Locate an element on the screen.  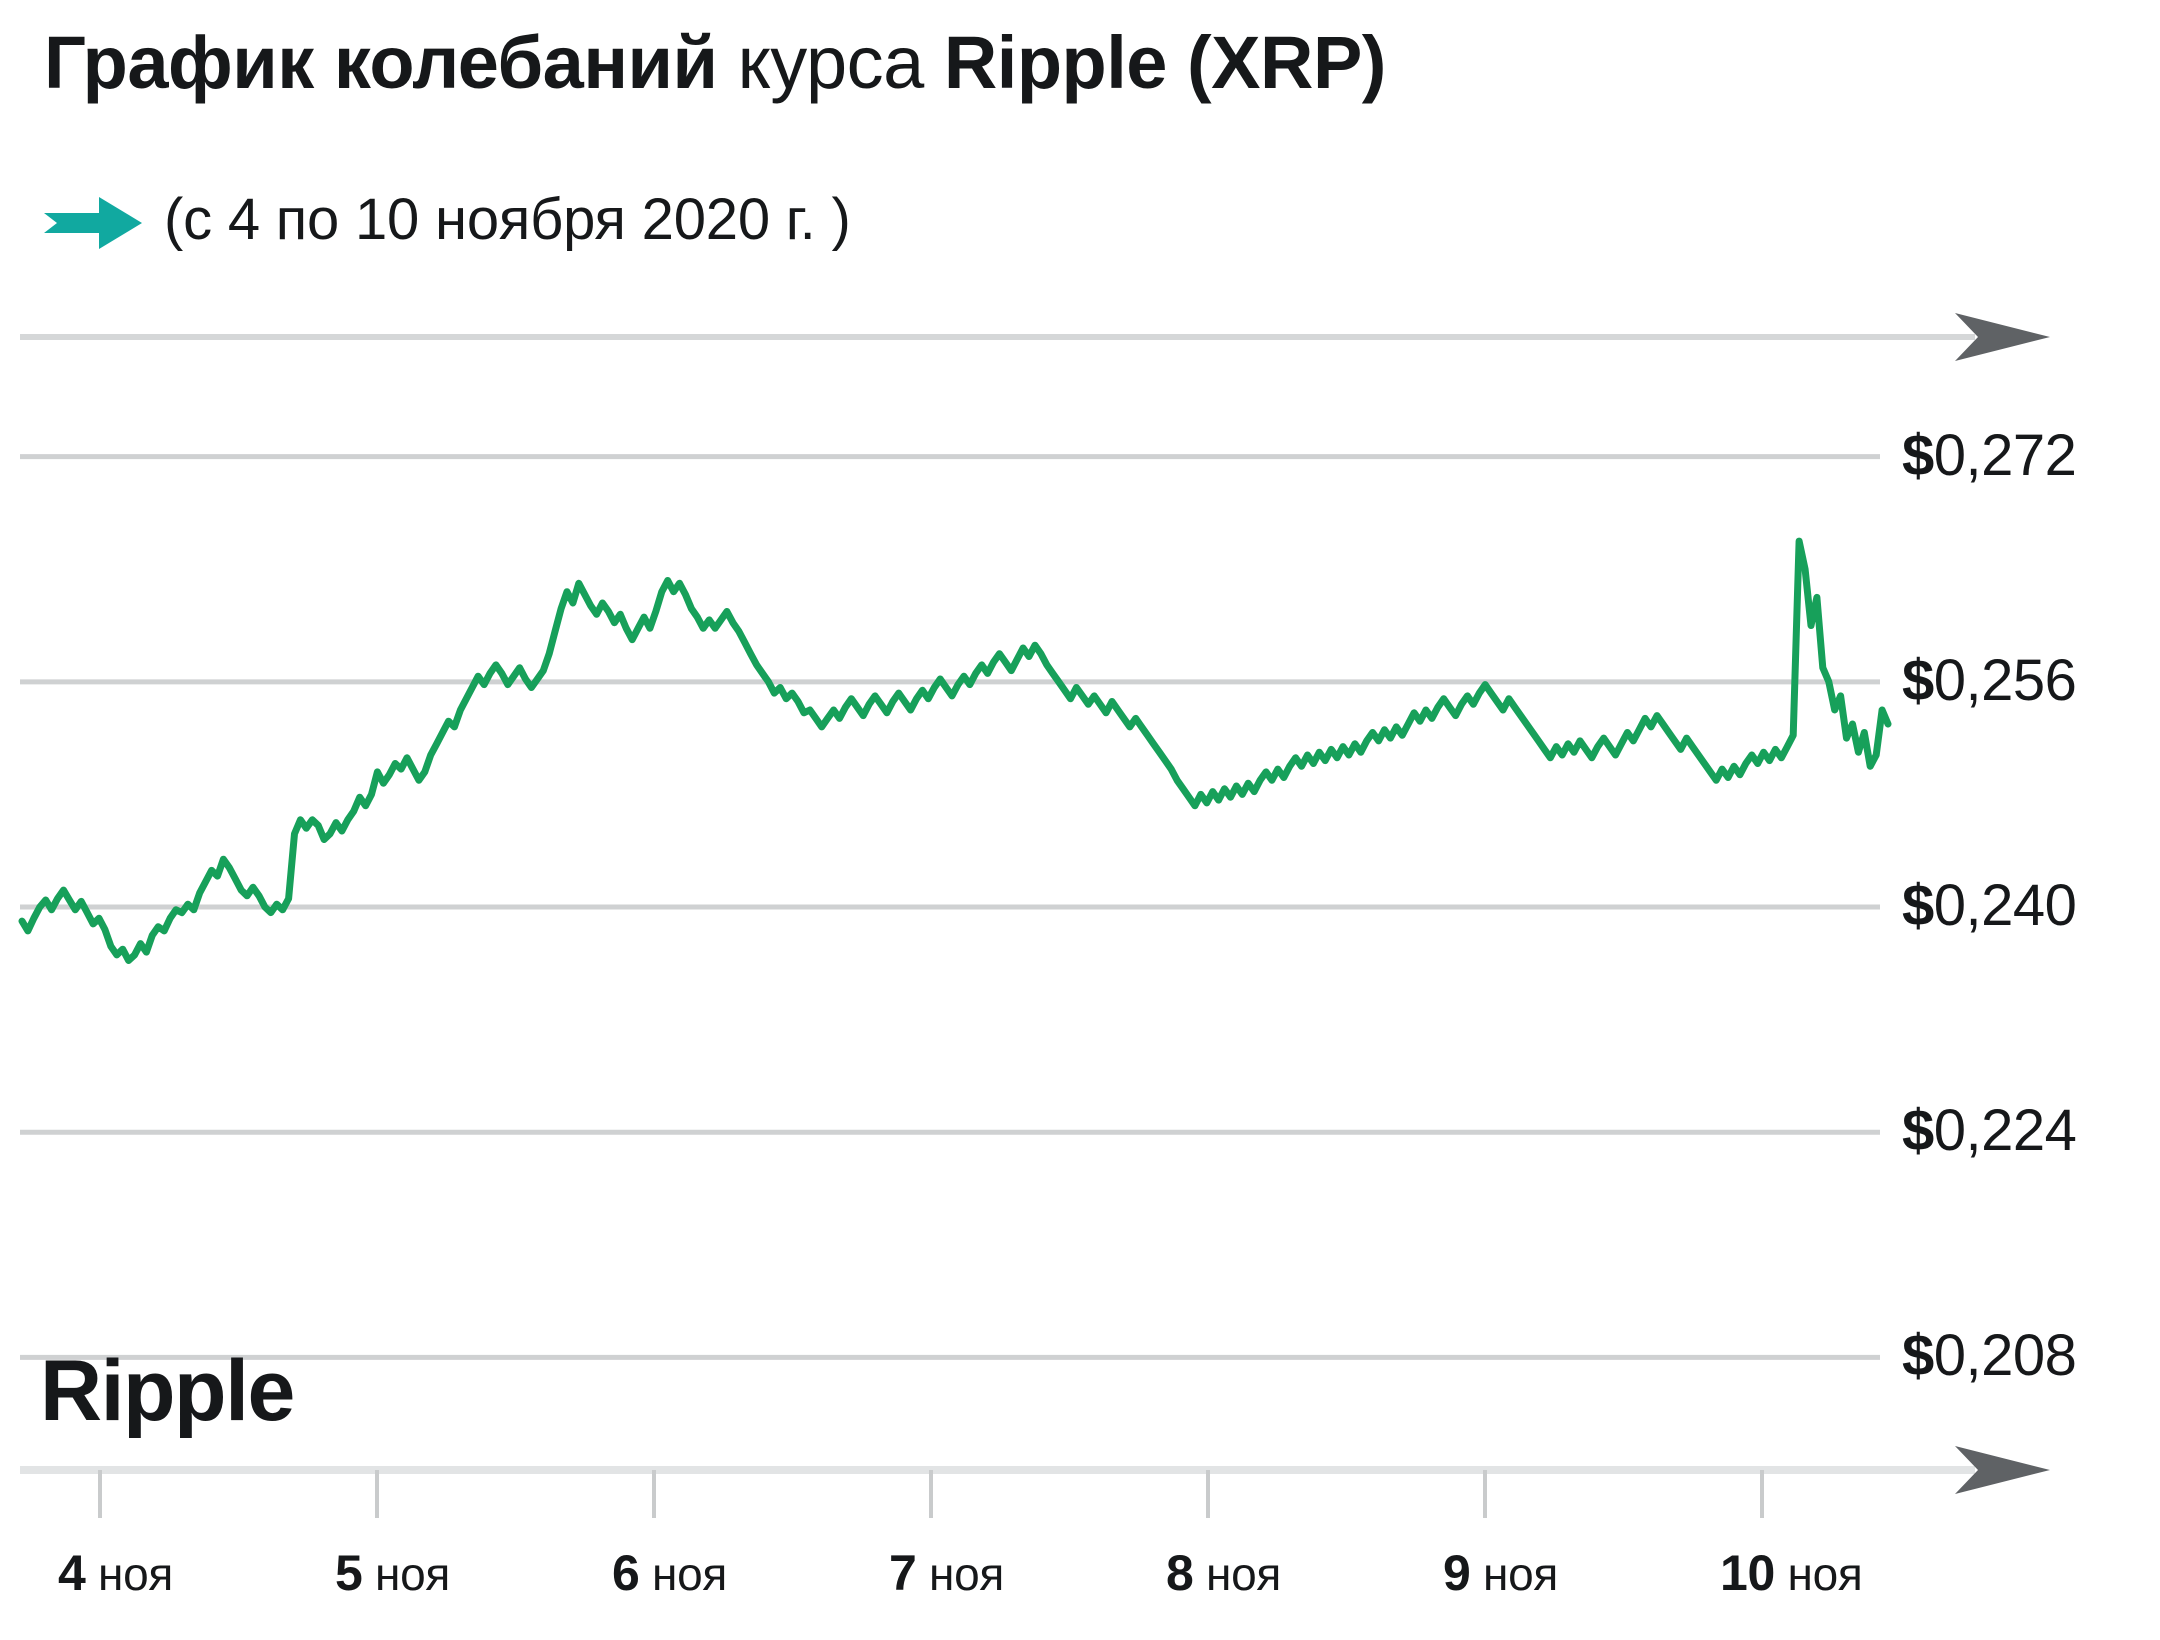
title-bold-first: График колебаний is located at coordinates (381, 62).